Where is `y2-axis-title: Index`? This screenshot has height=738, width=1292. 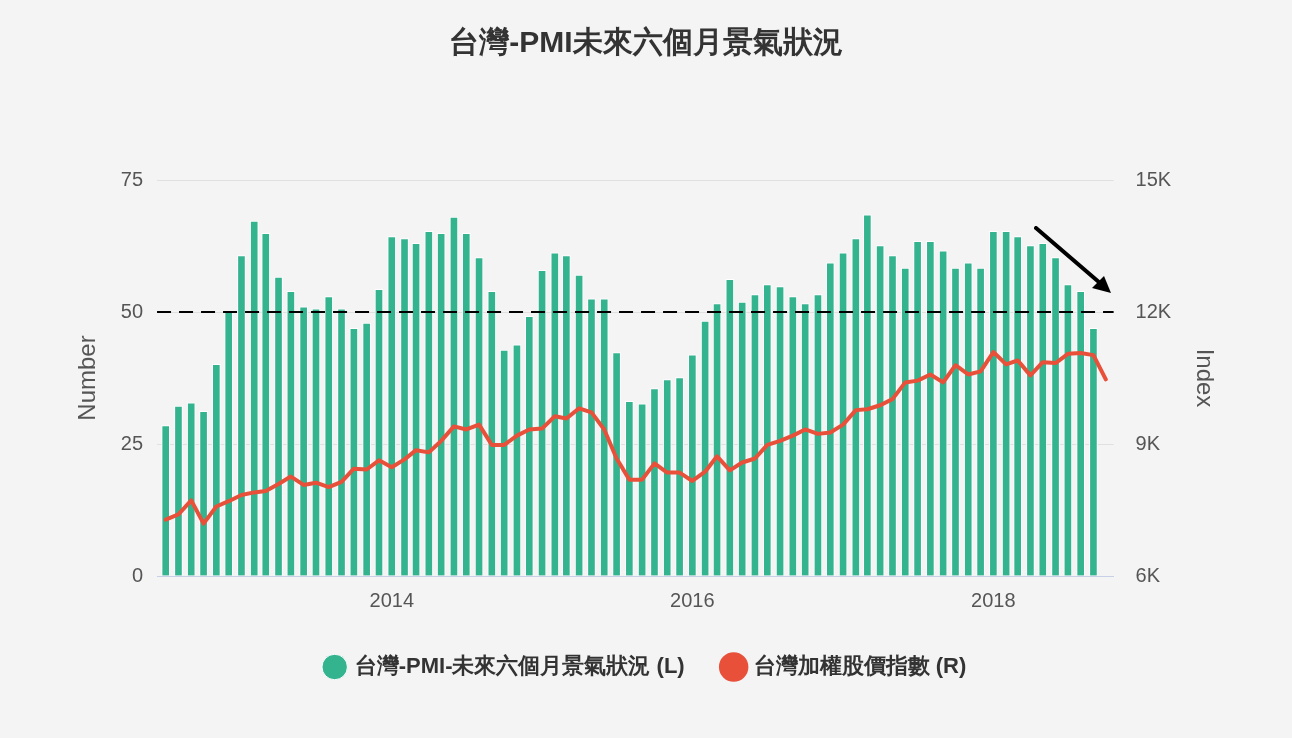
y2-axis-title: Index is located at coordinates (1205, 378).